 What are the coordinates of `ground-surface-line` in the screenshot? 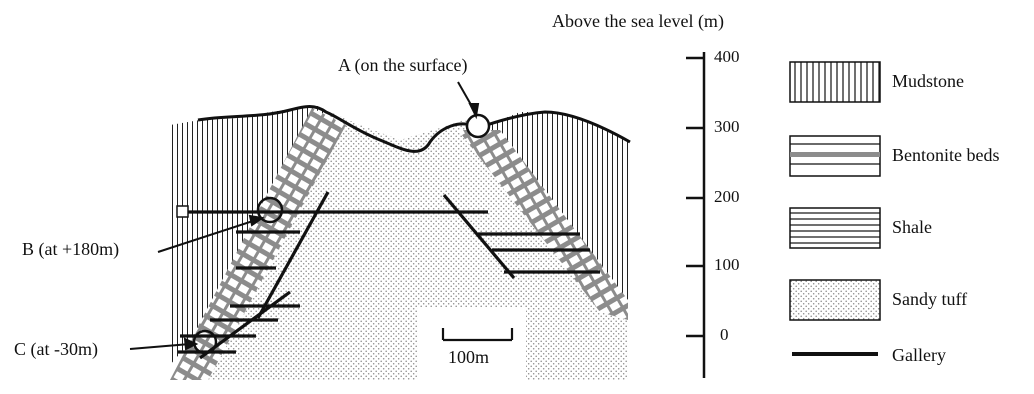 It's located at (414, 129).